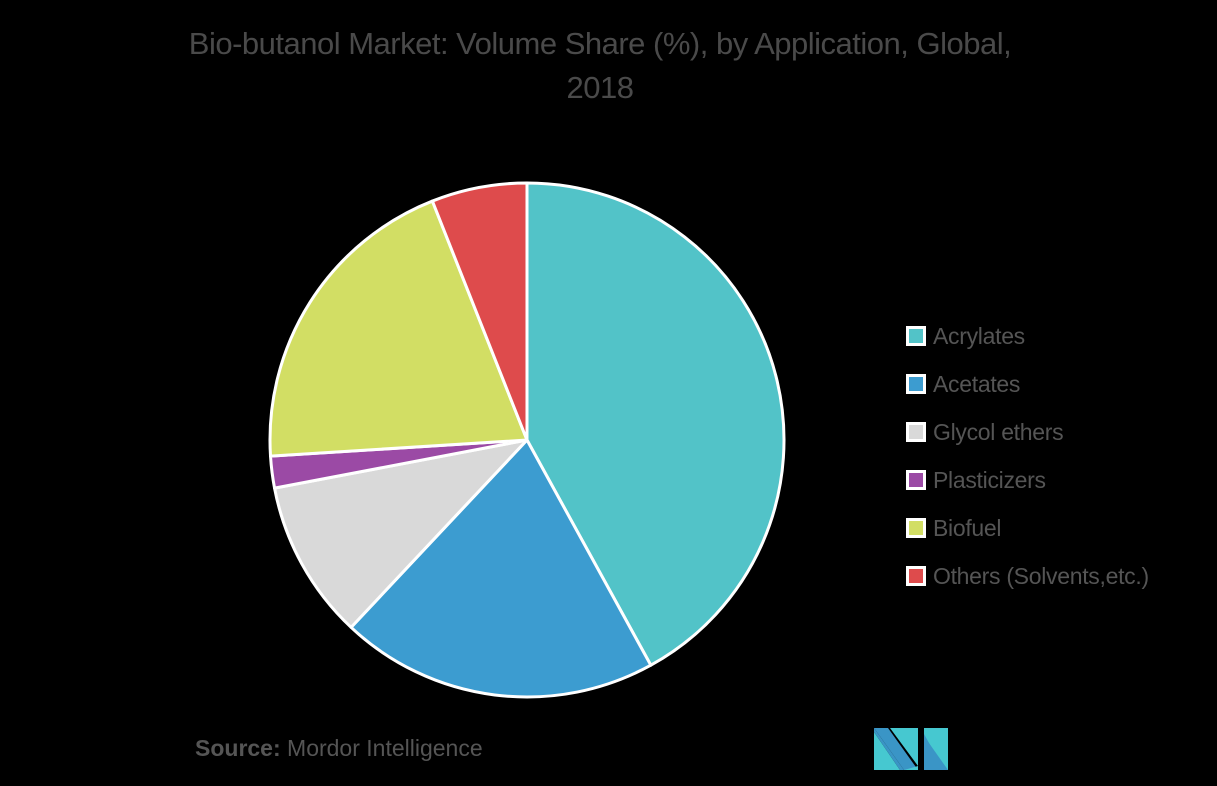 The image size is (1217, 786). What do you see at coordinates (1027, 384) in the screenshot?
I see `legend-item-acetates: Acetates` at bounding box center [1027, 384].